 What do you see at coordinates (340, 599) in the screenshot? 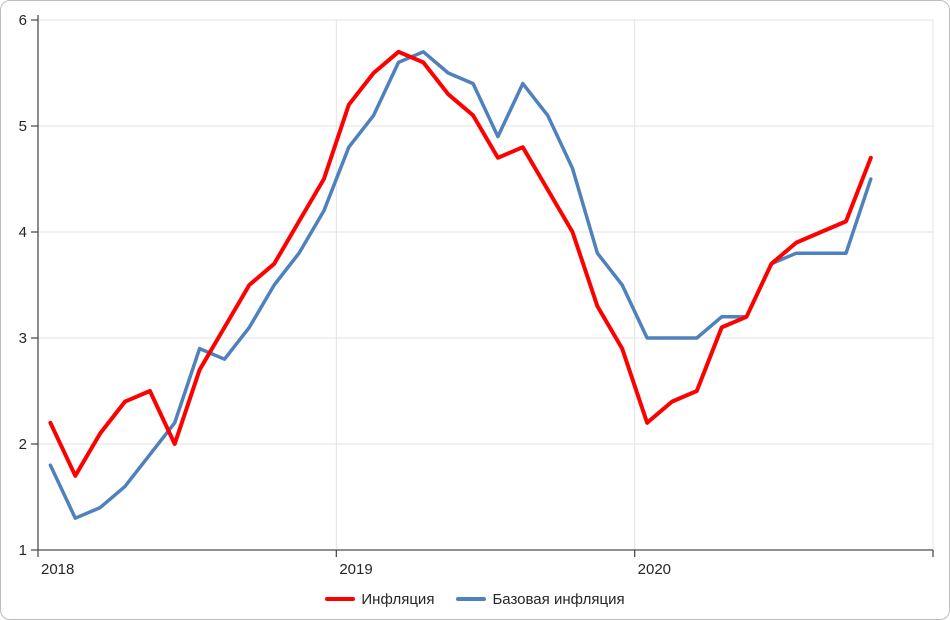
I see `legend-swatch-inflation` at bounding box center [340, 599].